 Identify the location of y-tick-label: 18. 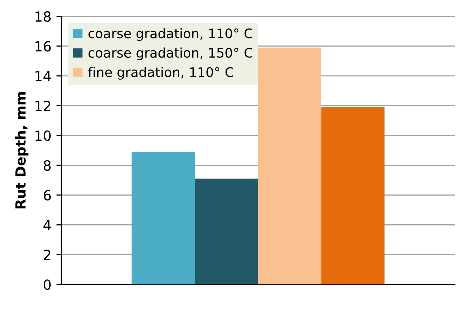
(43, 17).